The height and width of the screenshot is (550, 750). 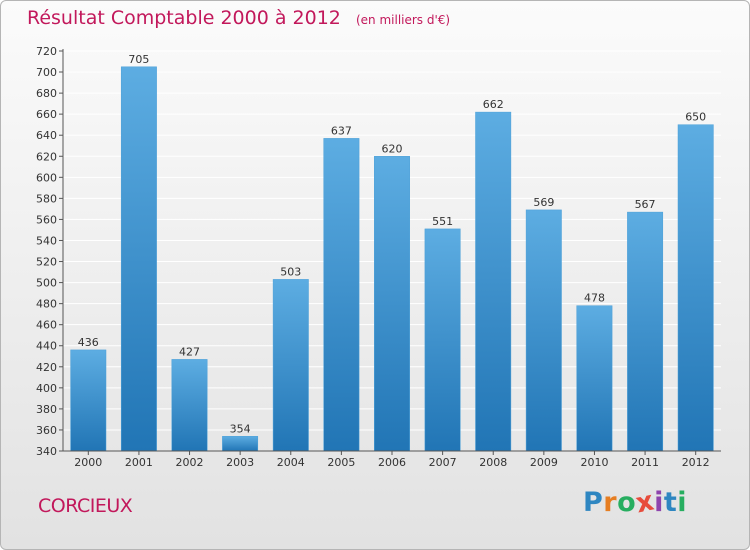 What do you see at coordinates (46, 93) in the screenshot?
I see `y-tick-label: 680` at bounding box center [46, 93].